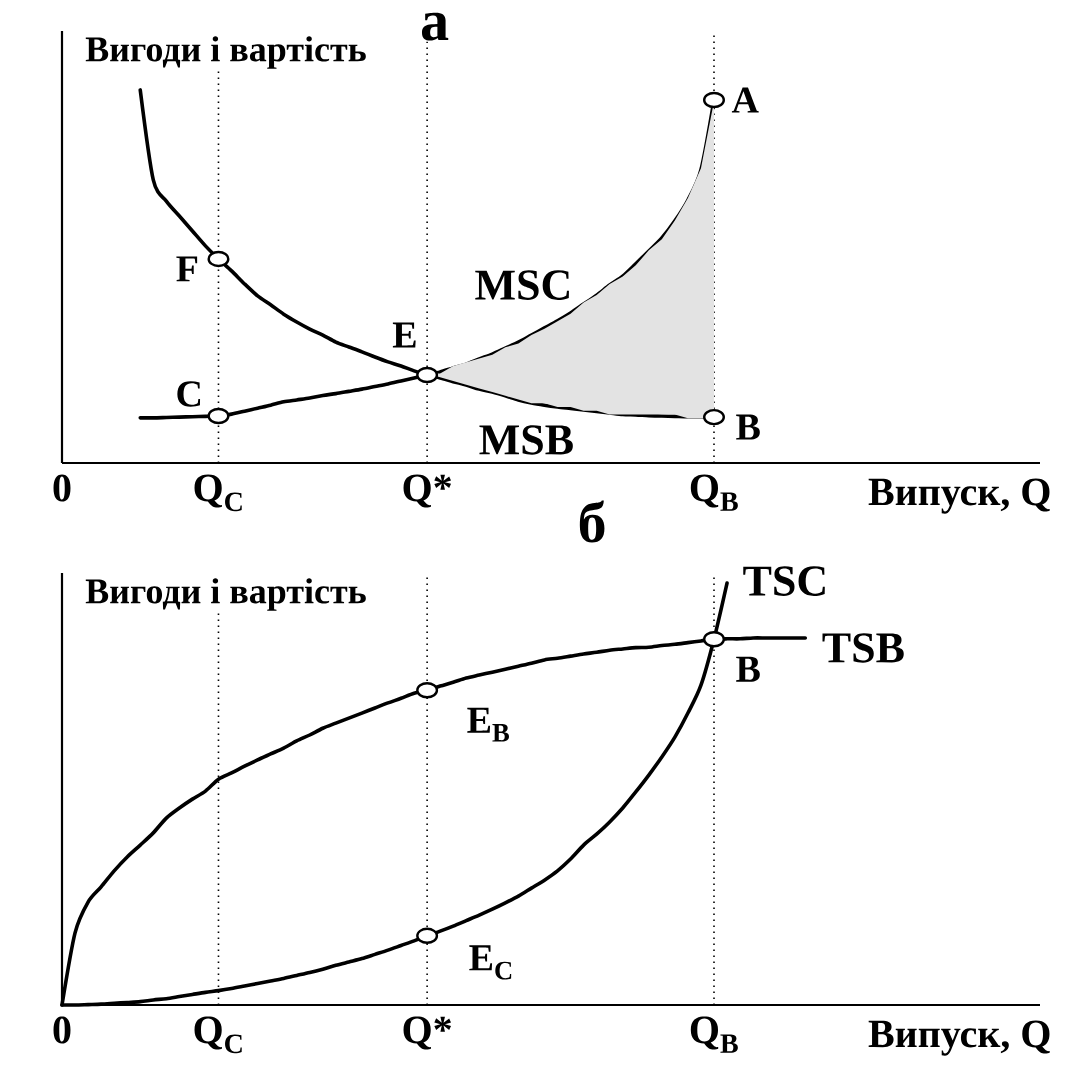  I want to click on series-label: MSB, so click(526, 440).